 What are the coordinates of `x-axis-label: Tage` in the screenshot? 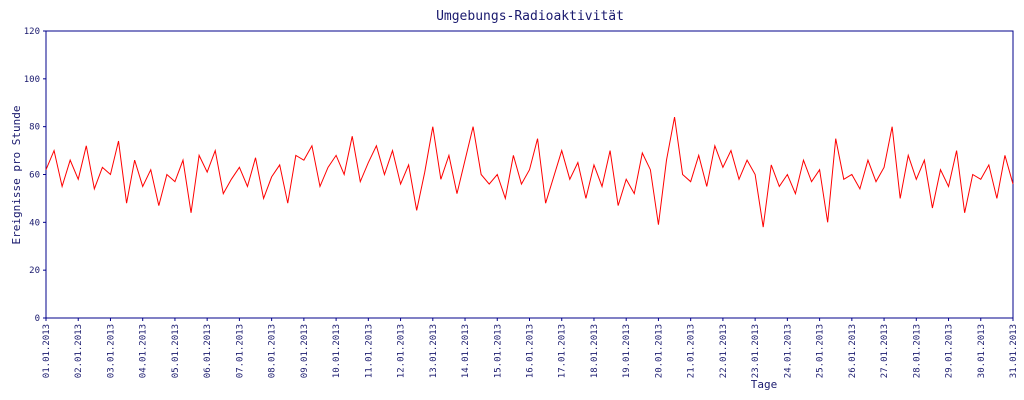 It's located at (764, 384).